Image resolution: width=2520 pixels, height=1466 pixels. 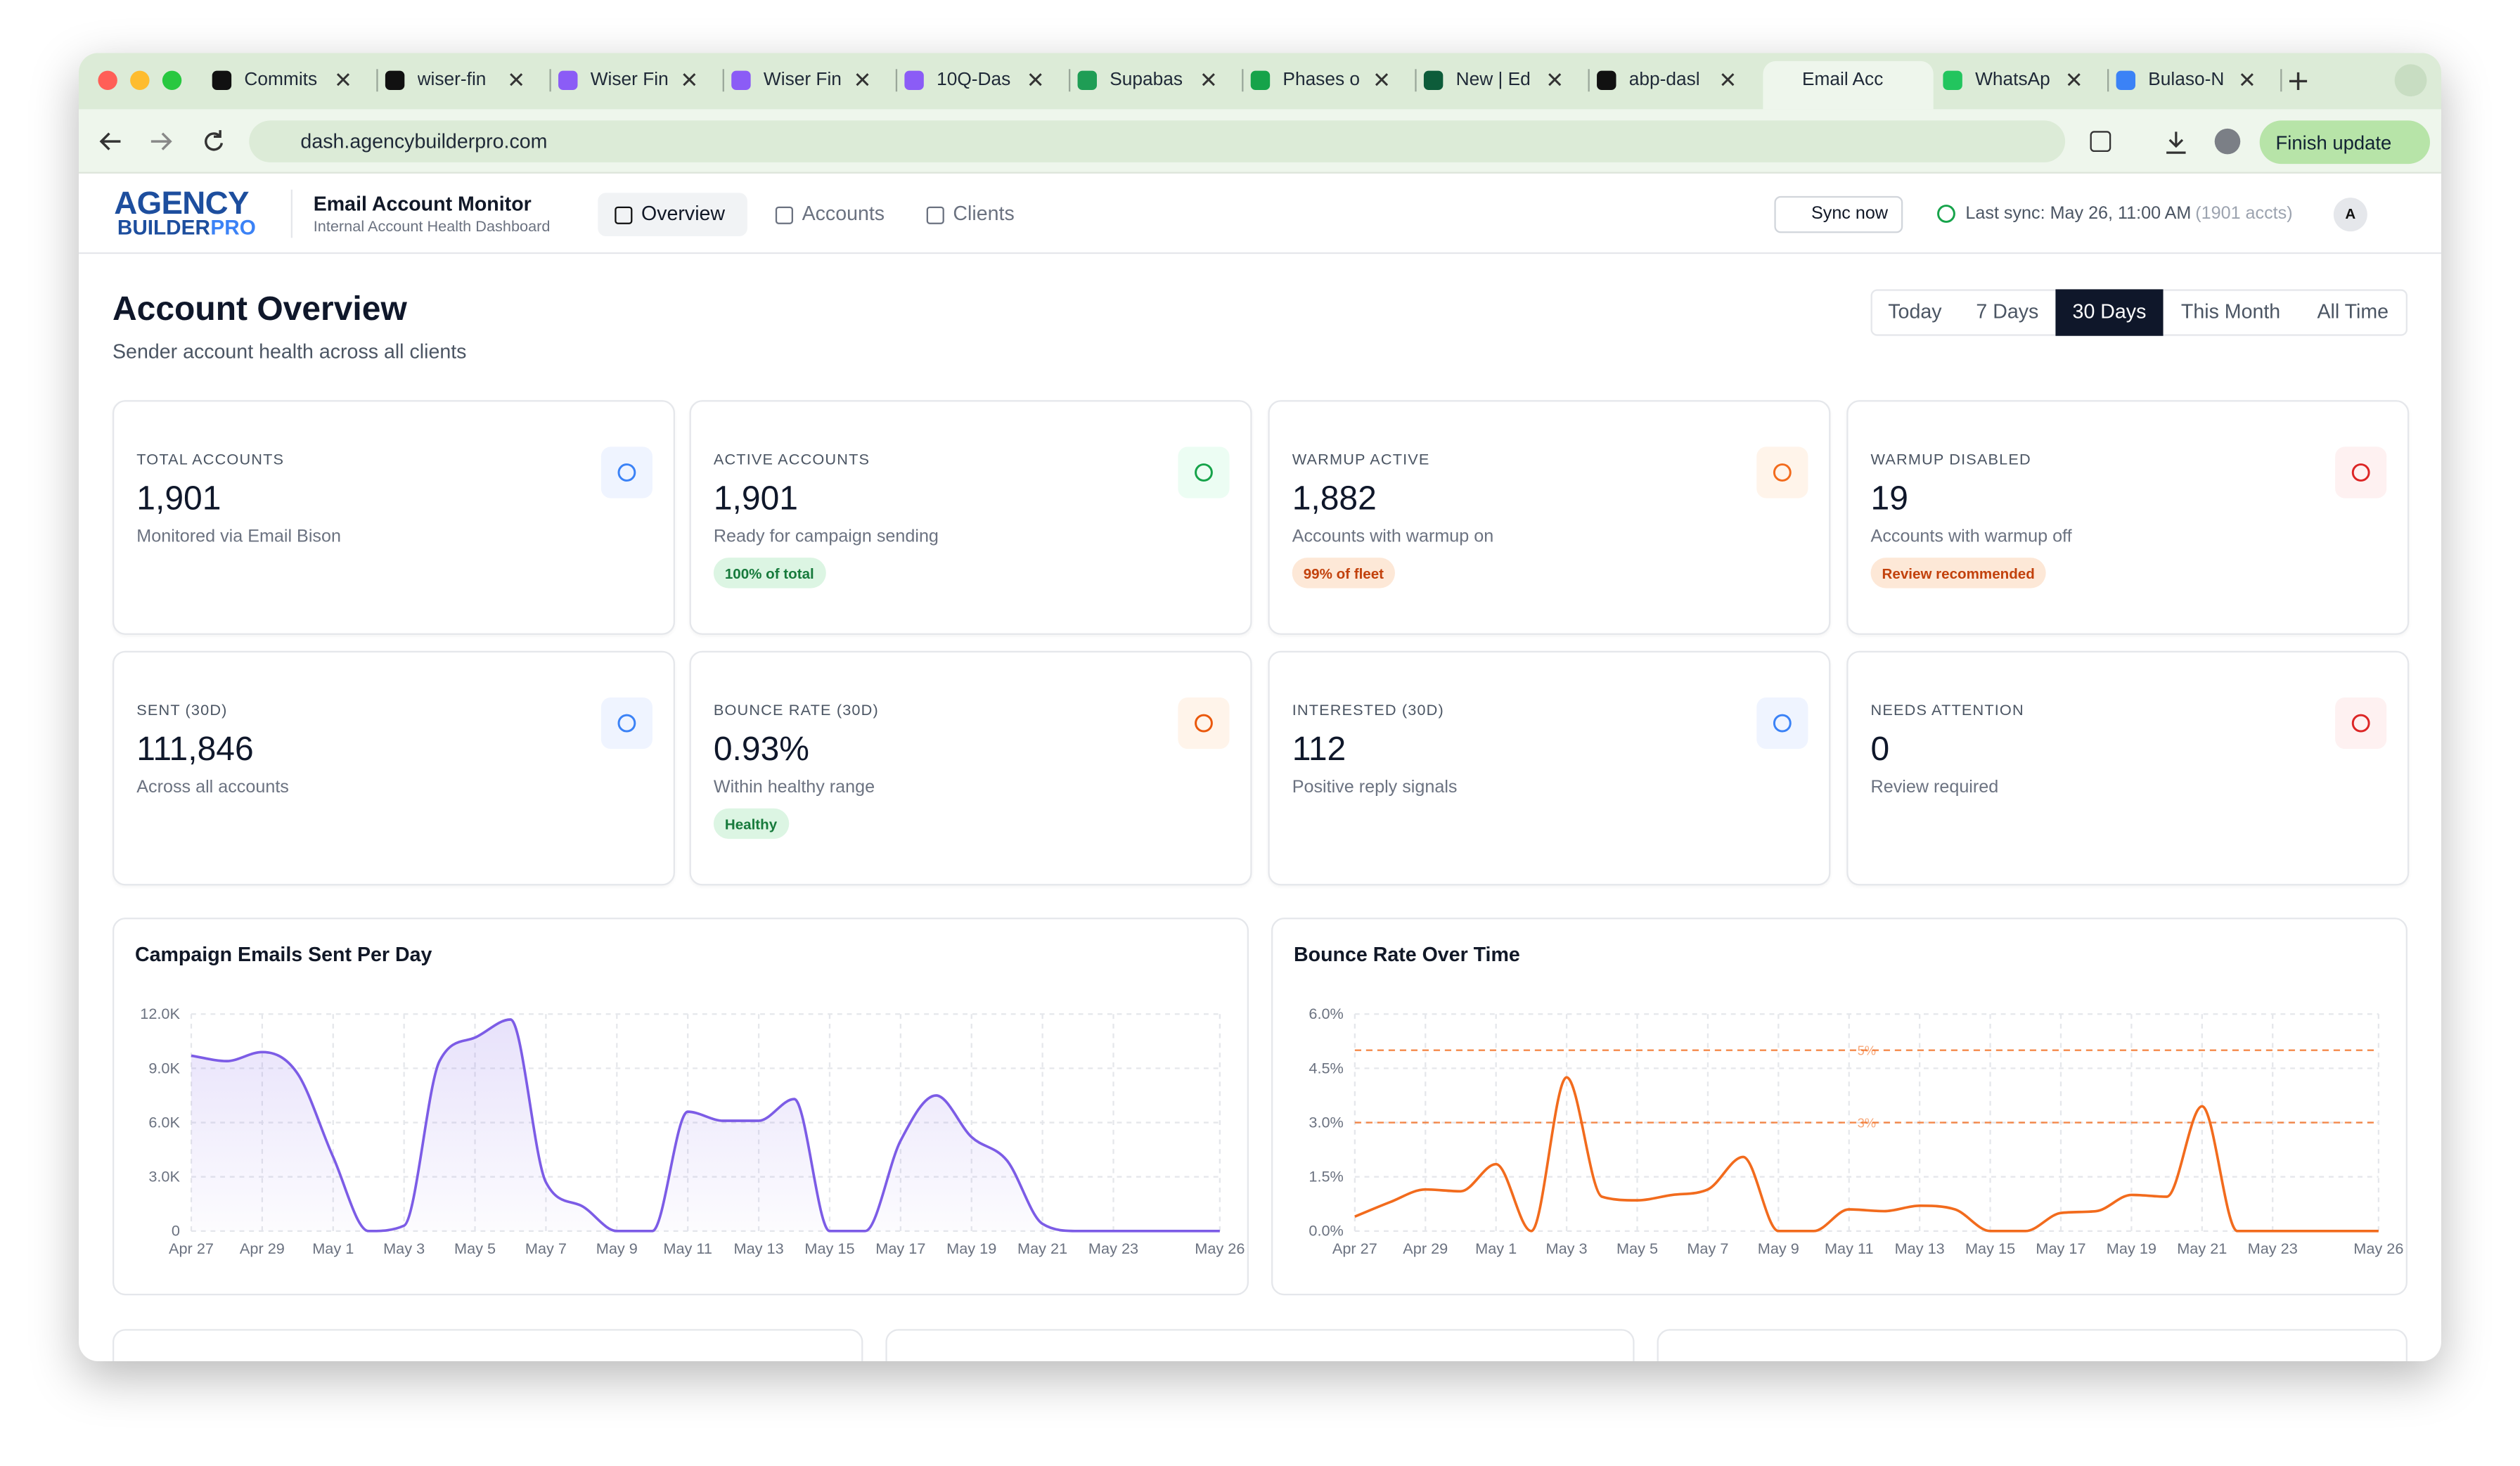 I want to click on browser-tab: WhatsAp, so click(x=2021, y=85).